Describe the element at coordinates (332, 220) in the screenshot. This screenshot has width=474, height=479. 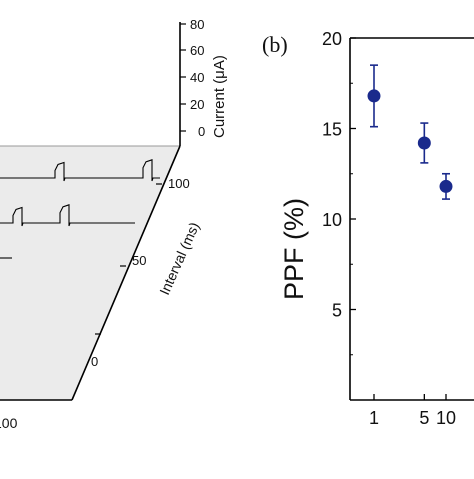
I see `ppf-y-tick-label: 10` at that location.